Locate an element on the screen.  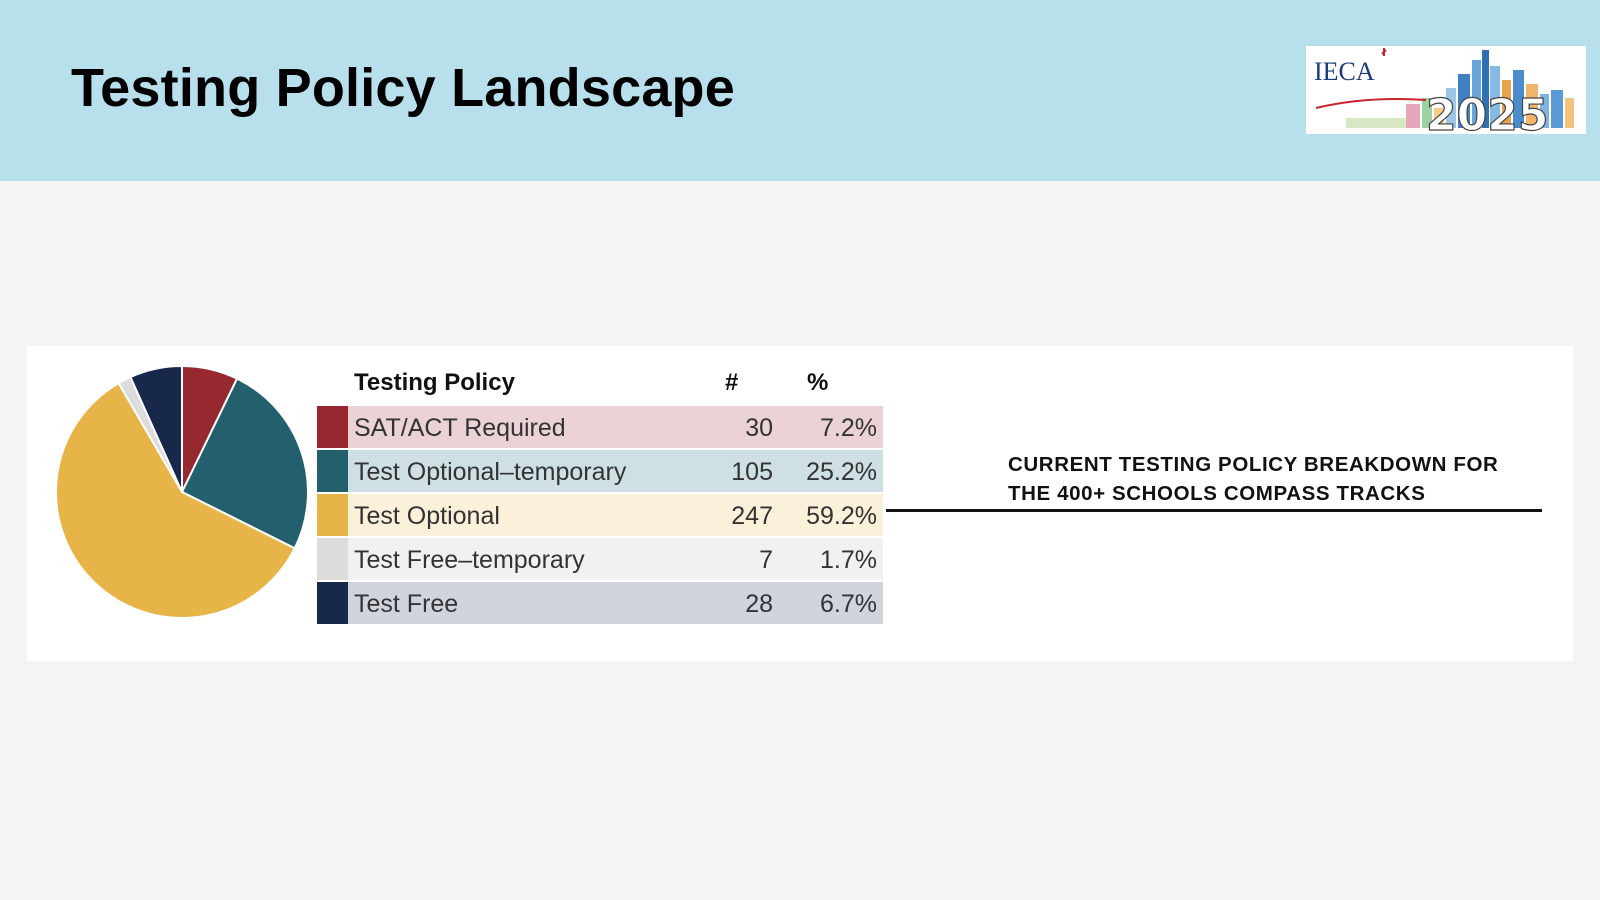
table-row: Test Free–temporary 7 1.7% is located at coordinates (600, 559).